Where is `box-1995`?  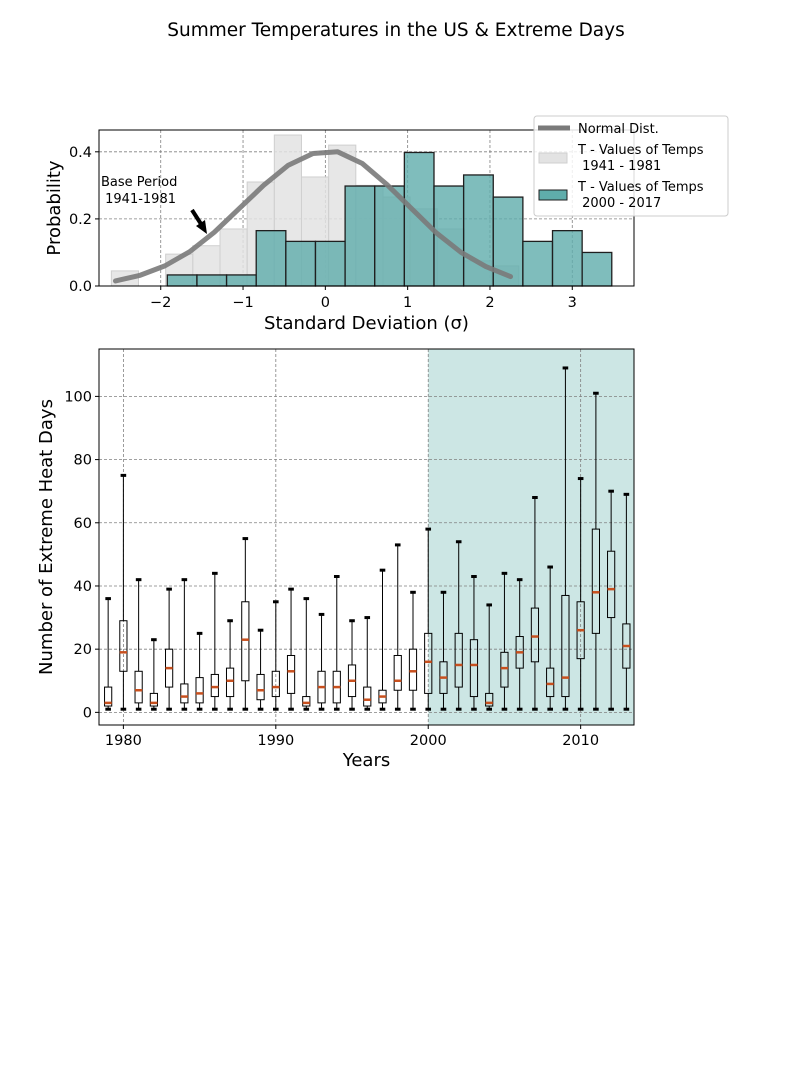
box-1995 is located at coordinates (352, 665).